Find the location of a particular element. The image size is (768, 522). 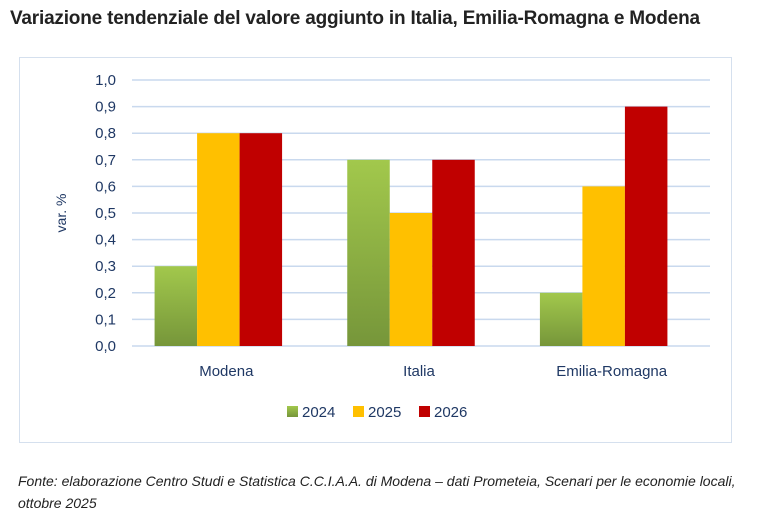

x-tick-label: Italia is located at coordinates (419, 371).